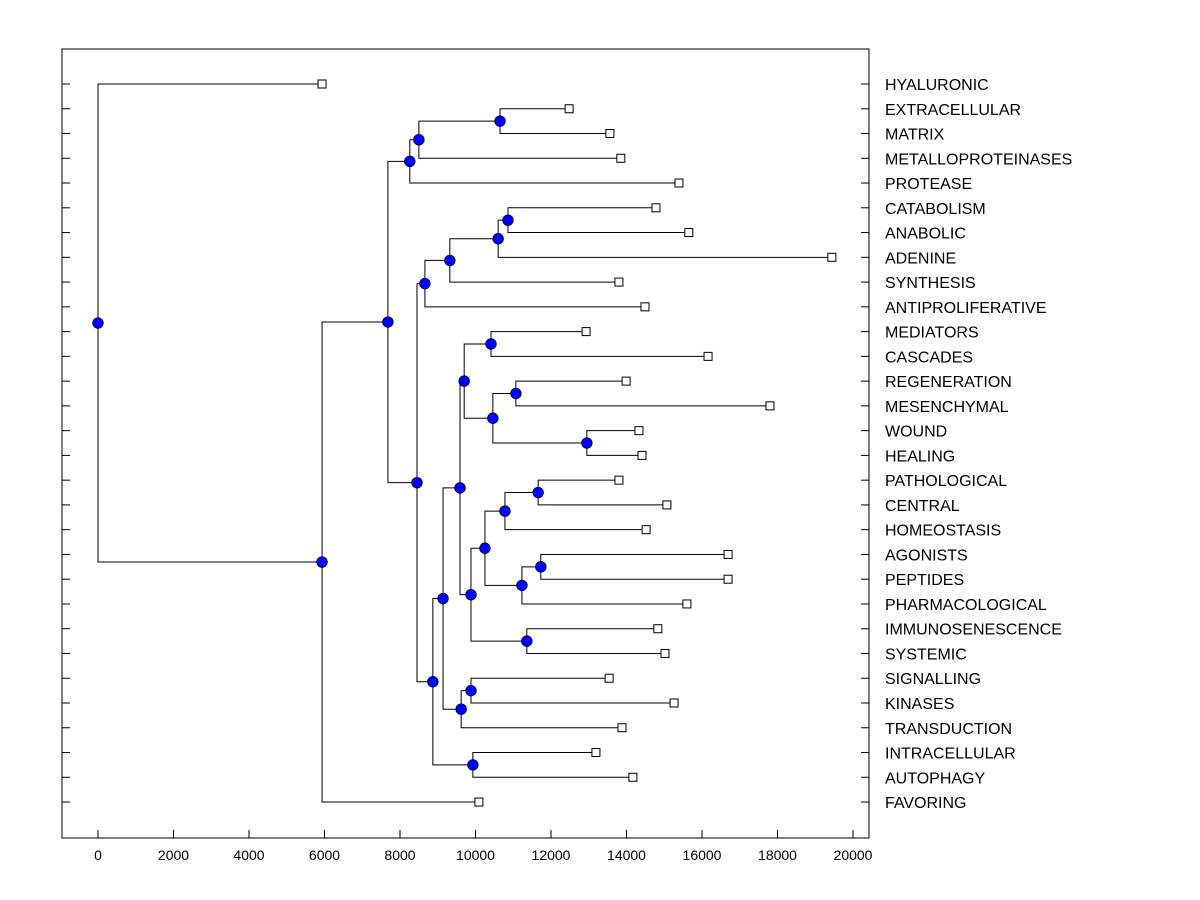 Image resolution: width=1200 pixels, height=900 pixels. I want to click on leaf-label: METALLOPROTEINASES, so click(978, 159).